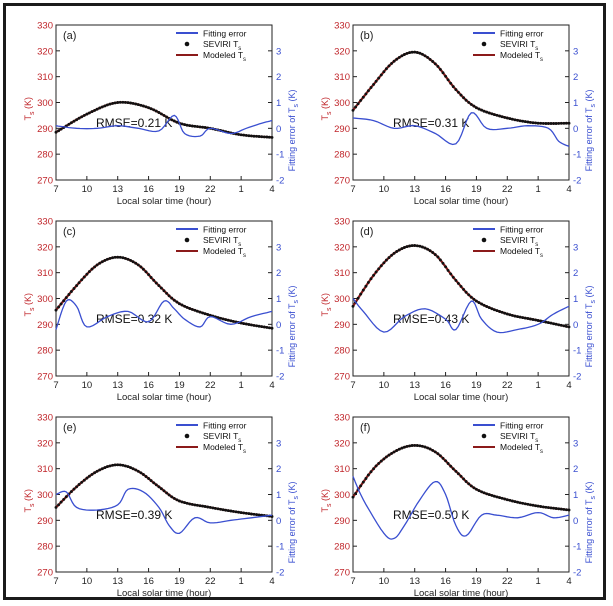 This screenshot has height=606, width=613. Describe the element at coordinates (519, 437) in the screenshot. I see `legend-seviri-label: SEVIRI Ts` at that location.